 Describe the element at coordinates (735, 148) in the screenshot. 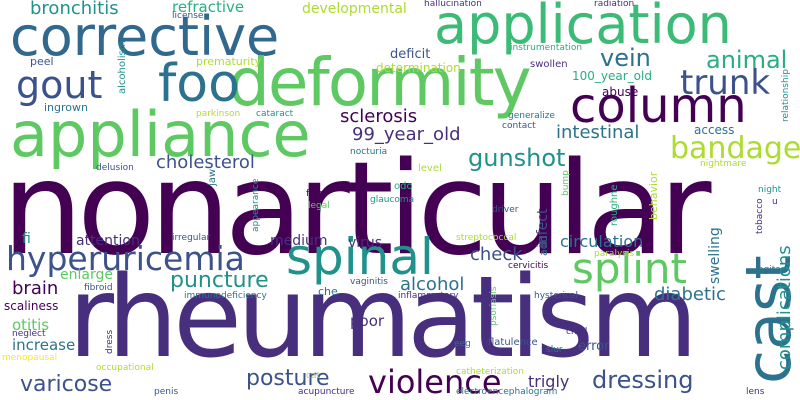

I see `word-bandage: bandage` at that location.